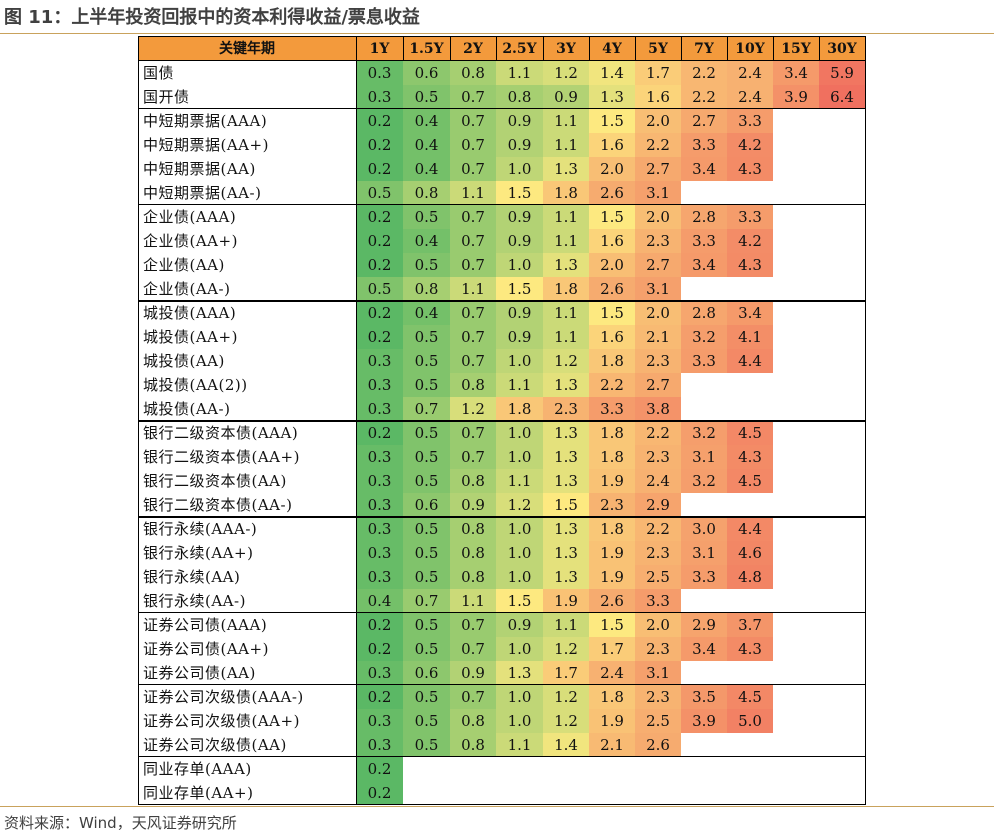  What do you see at coordinates (199, 169) in the screenshot?
I see `row-label: 中短期票据(AA)` at bounding box center [199, 169].